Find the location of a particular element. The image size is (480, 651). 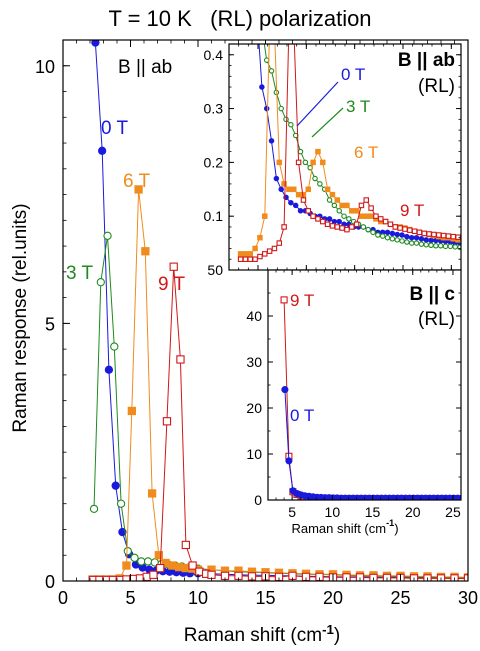

x-tick-label: 15 is located at coordinates (373, 512).